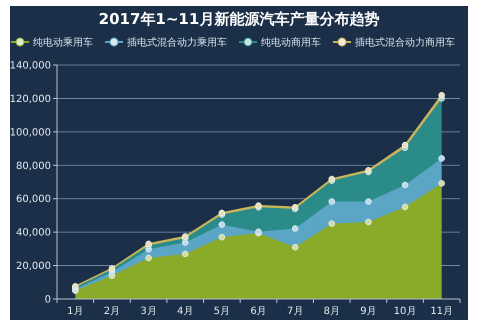 The image size is (478, 326). What do you see at coordinates (291, 42) in the screenshot?
I see `legend-label: 纯电动商用车` at bounding box center [291, 42].